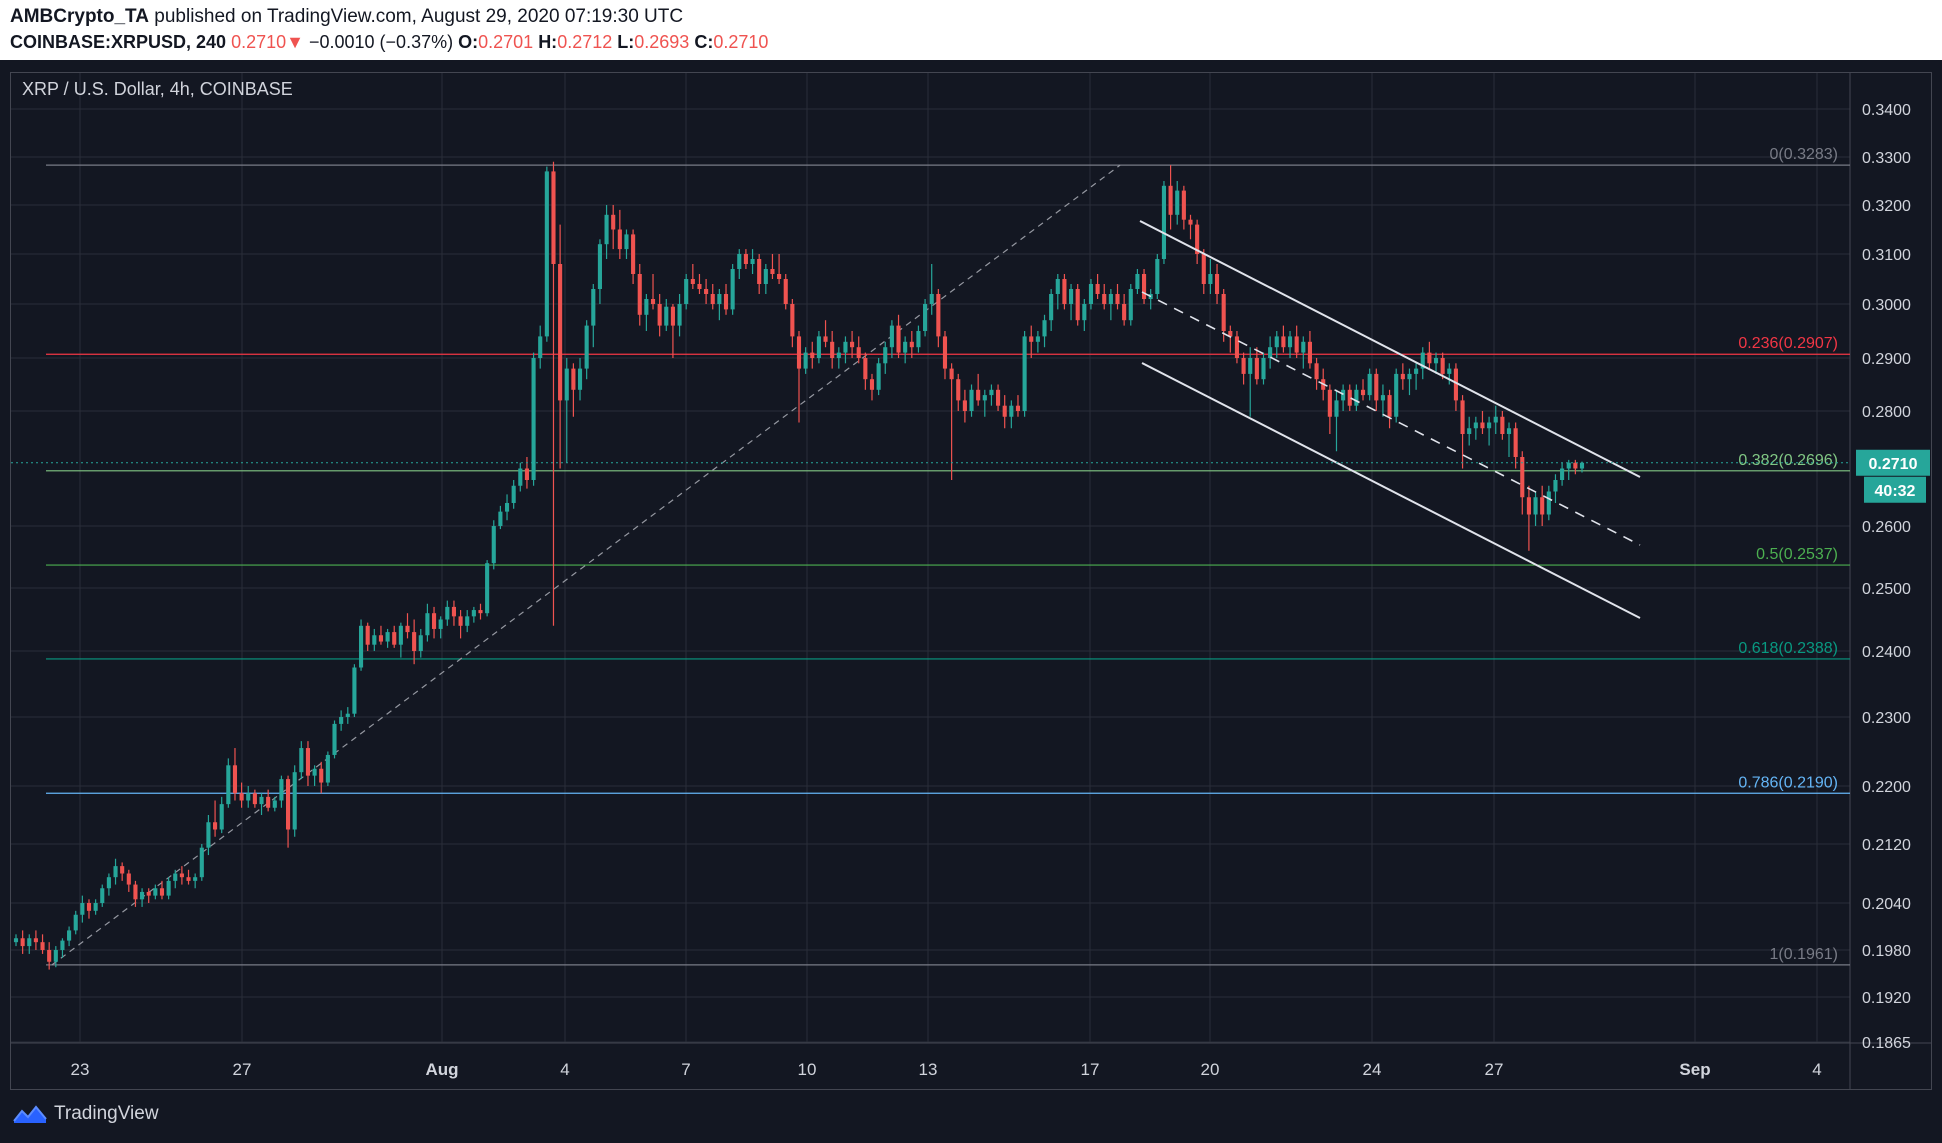 This screenshot has height=1143, width=1942. What do you see at coordinates (1788, 648) in the screenshot?
I see `fib-level-label: 0.618(0.2388)` at bounding box center [1788, 648].